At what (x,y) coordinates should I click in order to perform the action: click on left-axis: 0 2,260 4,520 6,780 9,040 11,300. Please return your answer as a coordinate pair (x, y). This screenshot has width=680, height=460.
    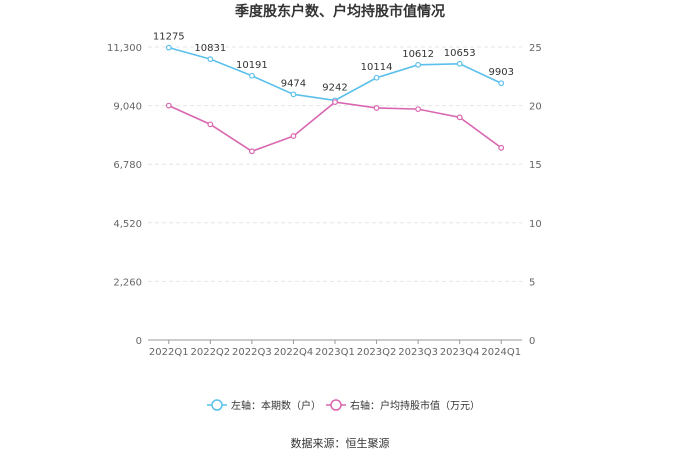
    Looking at the image, I should click on (124, 195).